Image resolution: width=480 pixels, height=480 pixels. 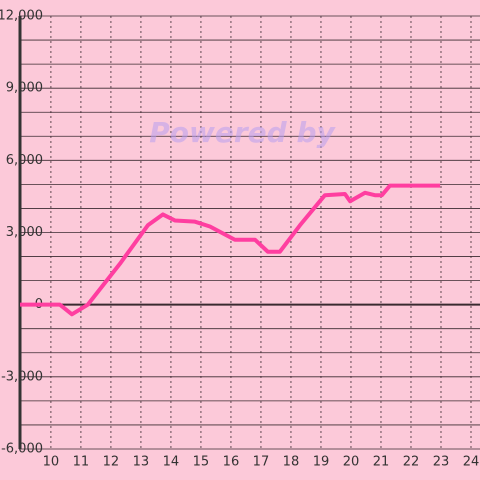 I want to click on x-tick-label: 13, so click(x=141, y=462).